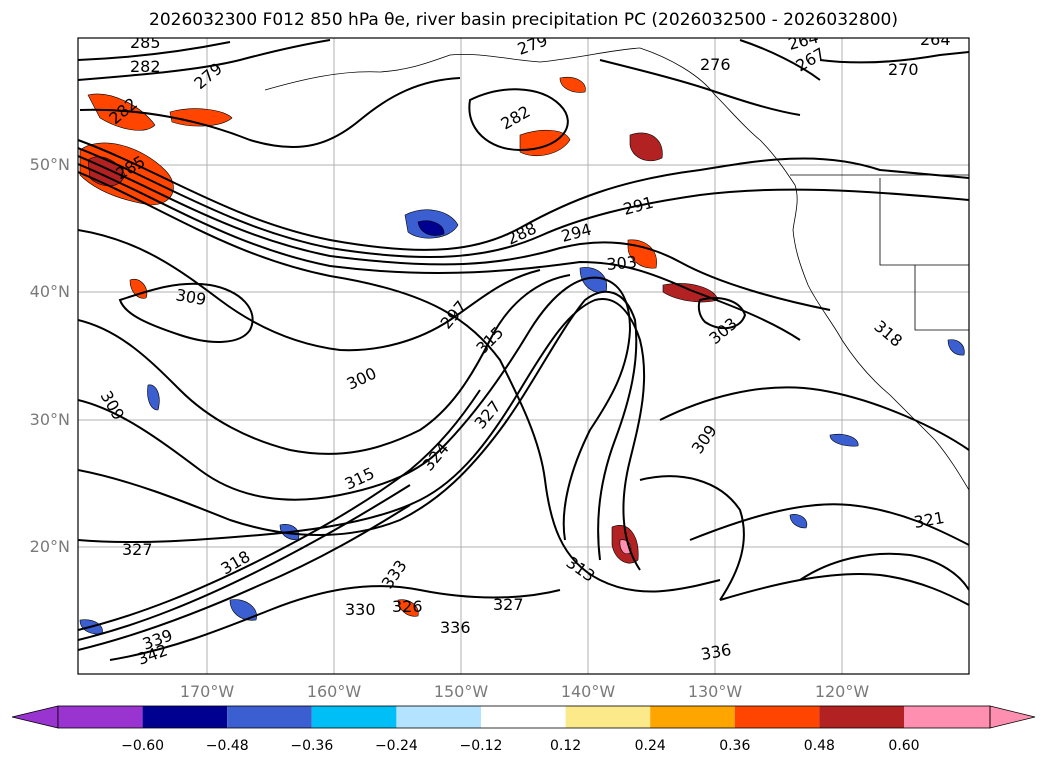  I want to click on colorbar, so click(523, 717).